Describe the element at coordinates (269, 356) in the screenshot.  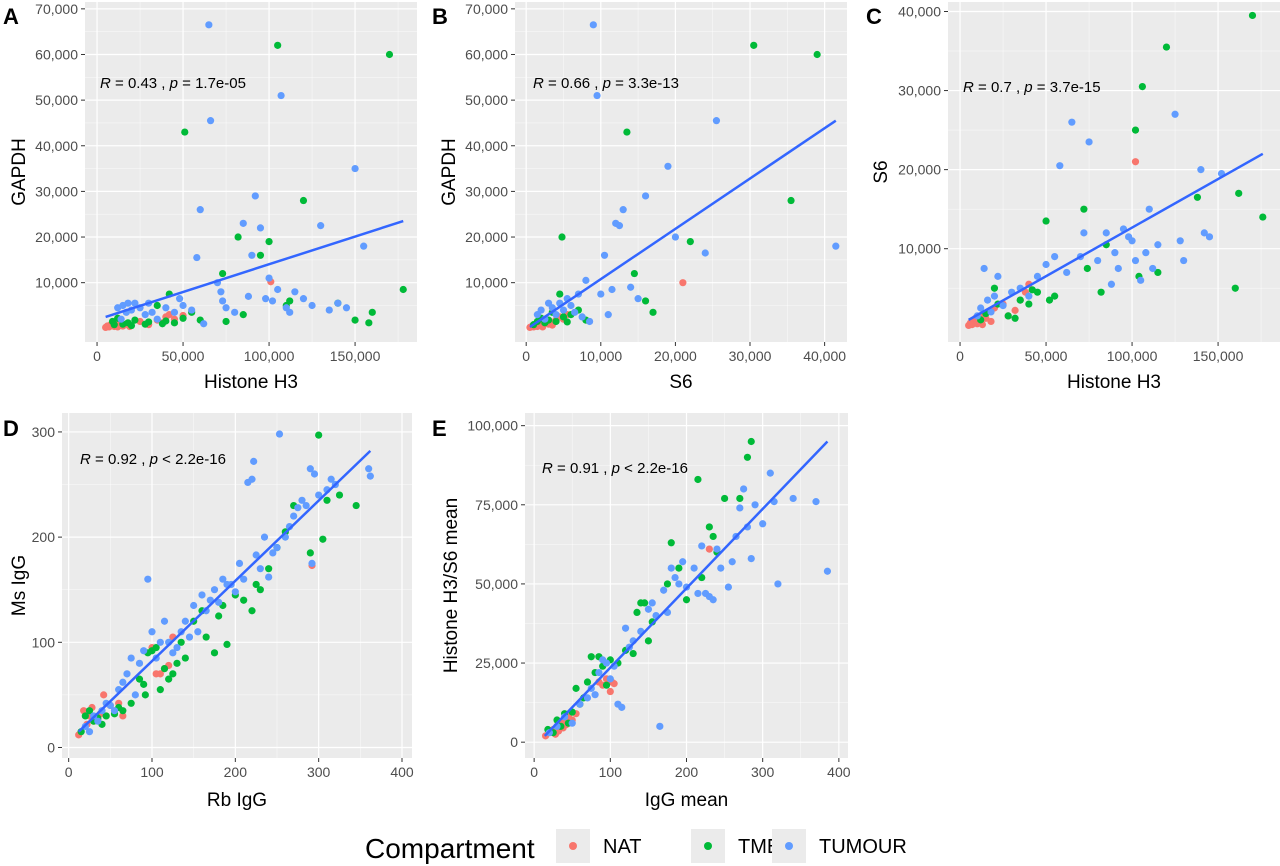
I see `x-tick-label: 100,000` at that location.